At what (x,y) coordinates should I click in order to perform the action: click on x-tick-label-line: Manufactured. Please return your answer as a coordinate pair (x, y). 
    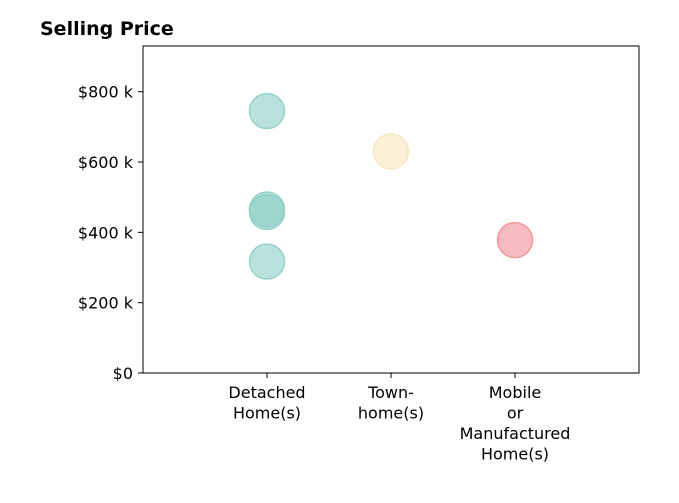
    Looking at the image, I should click on (515, 433).